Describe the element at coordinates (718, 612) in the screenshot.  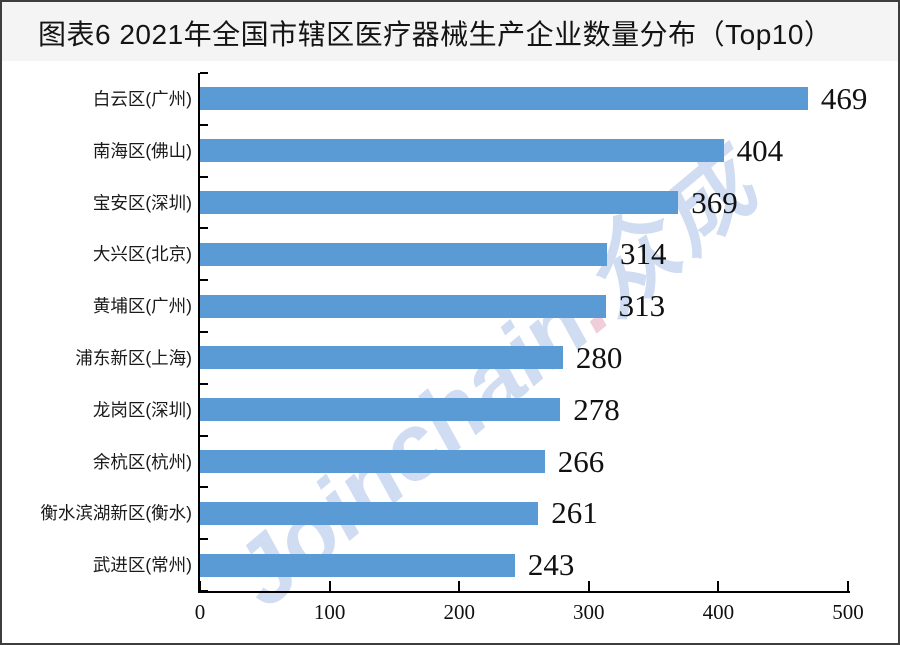
I see `x-tick-label: 400` at that location.